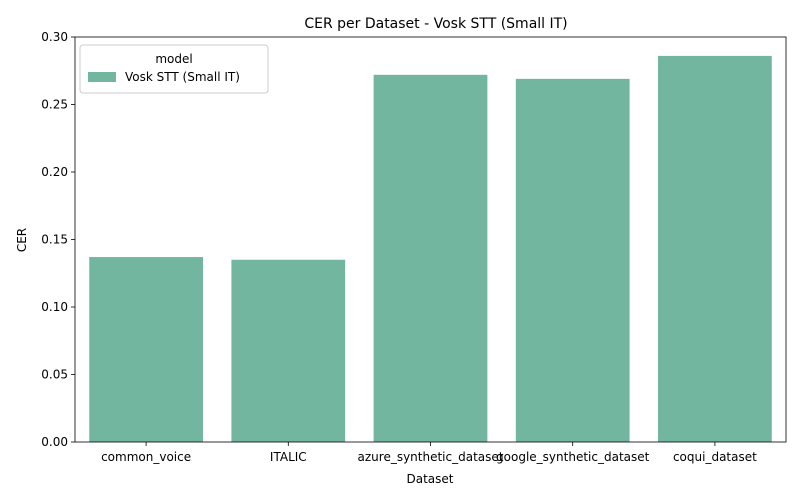 The width and height of the screenshot is (800, 500). I want to click on y-axis-label: CER, so click(22, 240).